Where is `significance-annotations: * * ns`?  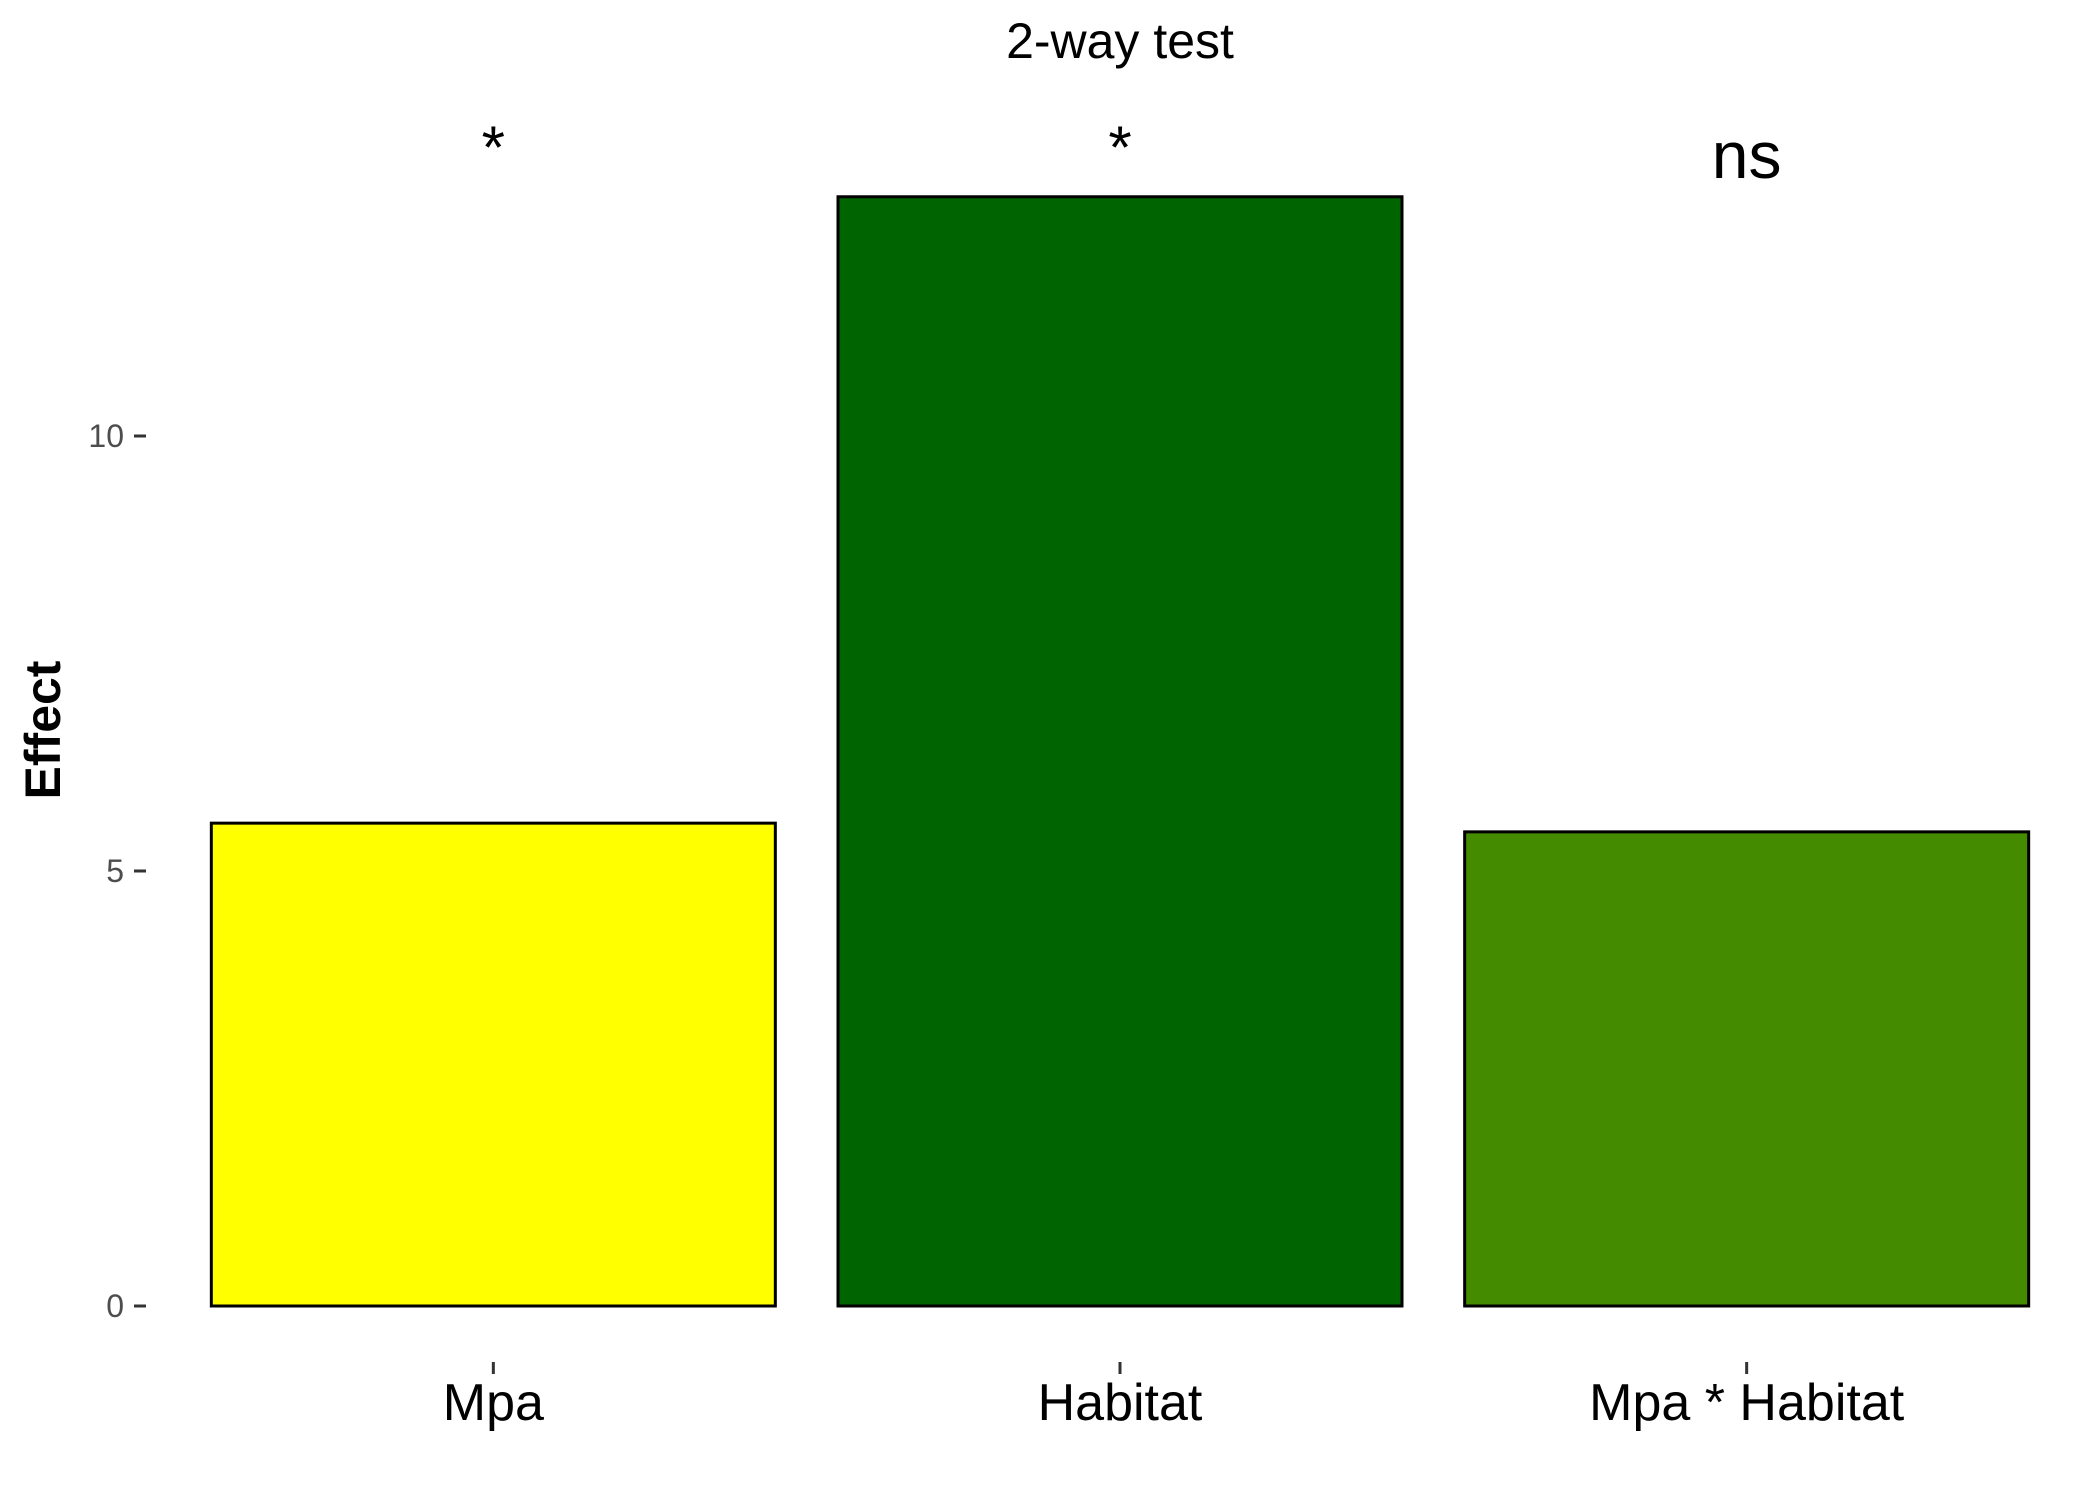 significance-annotations: * * ns is located at coordinates (1132, 153).